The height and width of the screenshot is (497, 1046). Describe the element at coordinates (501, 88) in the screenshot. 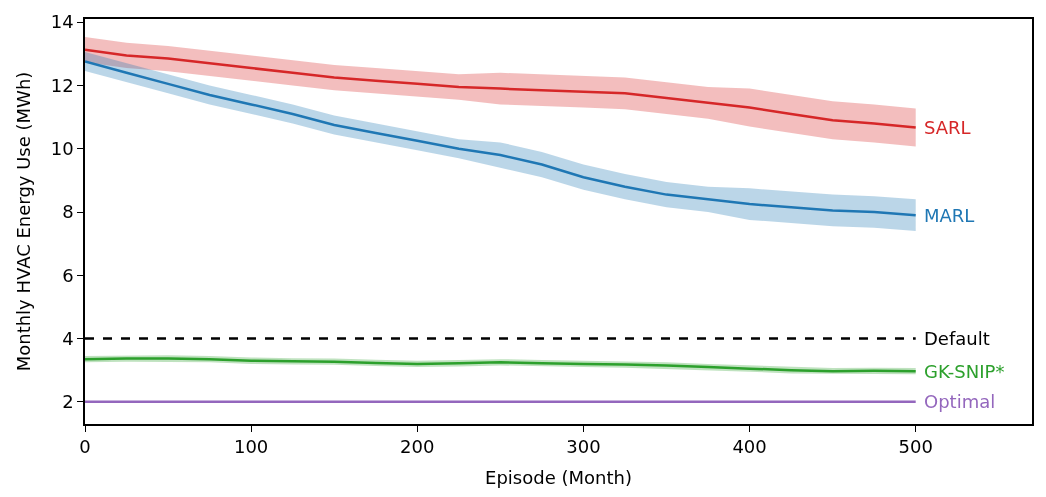

I see `line-series` at that location.